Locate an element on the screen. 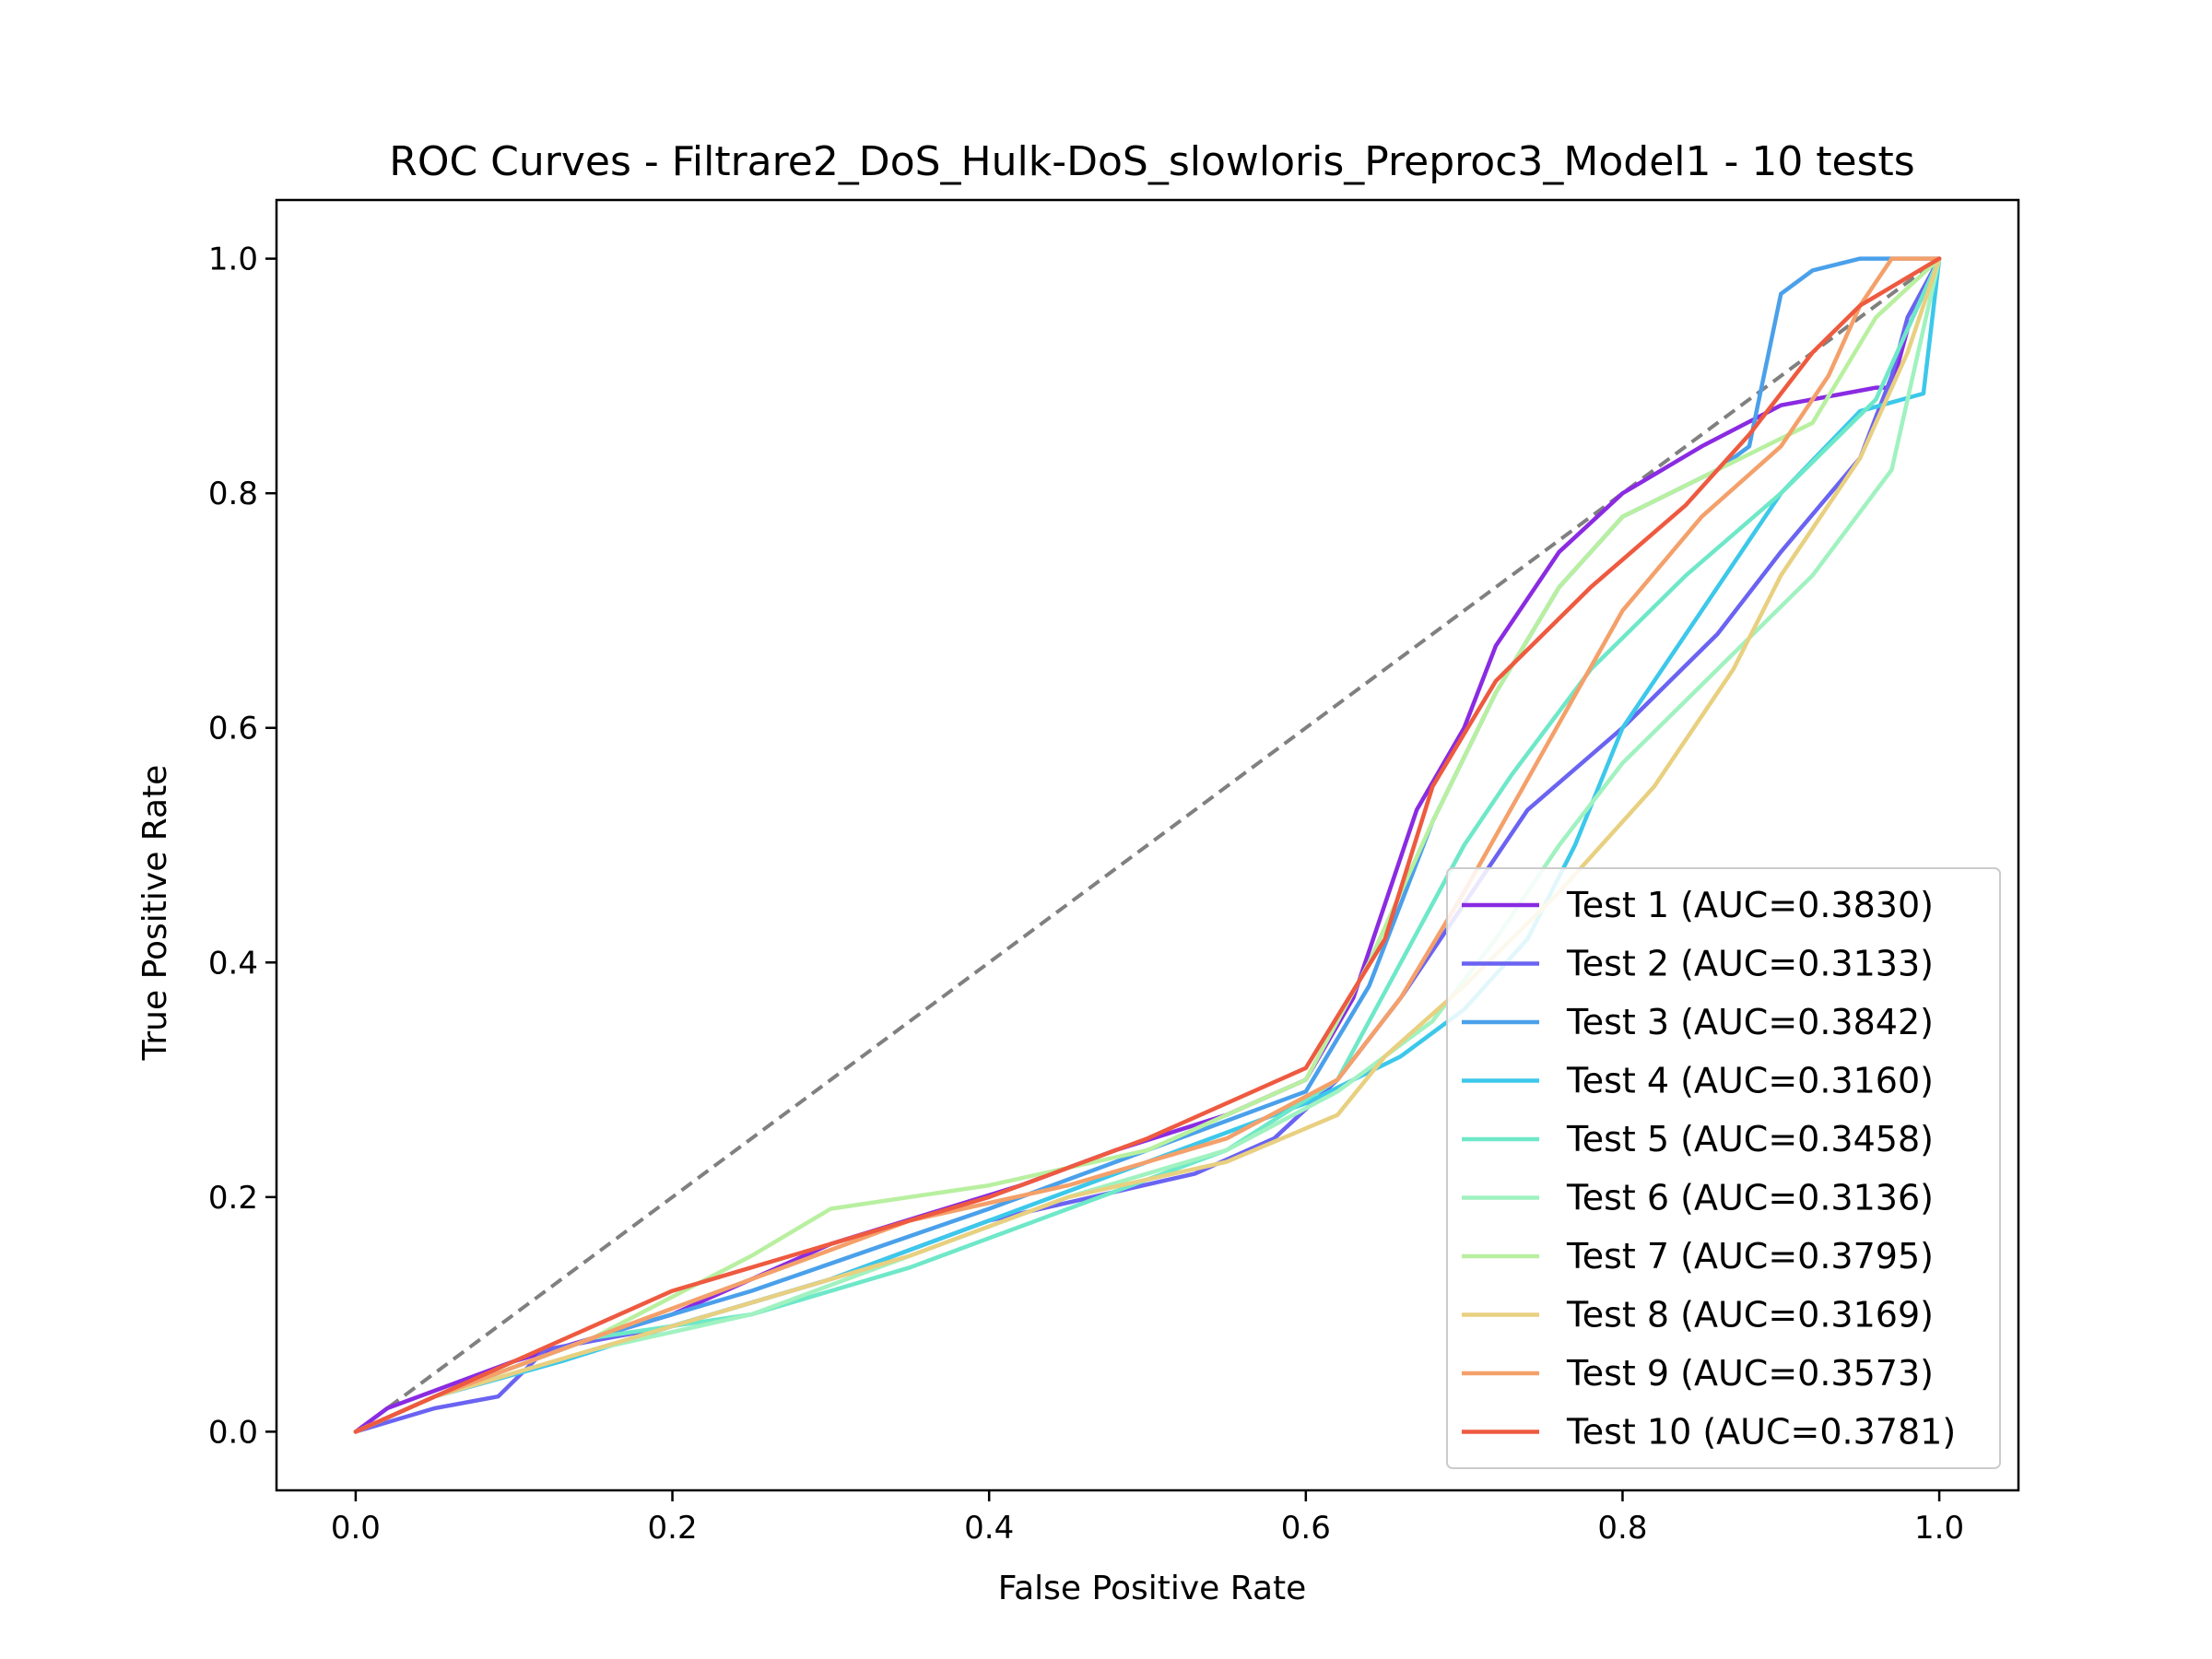 The height and width of the screenshot is (1659, 2212). x-axis-label: False Positive Rate is located at coordinates (1152, 1588).